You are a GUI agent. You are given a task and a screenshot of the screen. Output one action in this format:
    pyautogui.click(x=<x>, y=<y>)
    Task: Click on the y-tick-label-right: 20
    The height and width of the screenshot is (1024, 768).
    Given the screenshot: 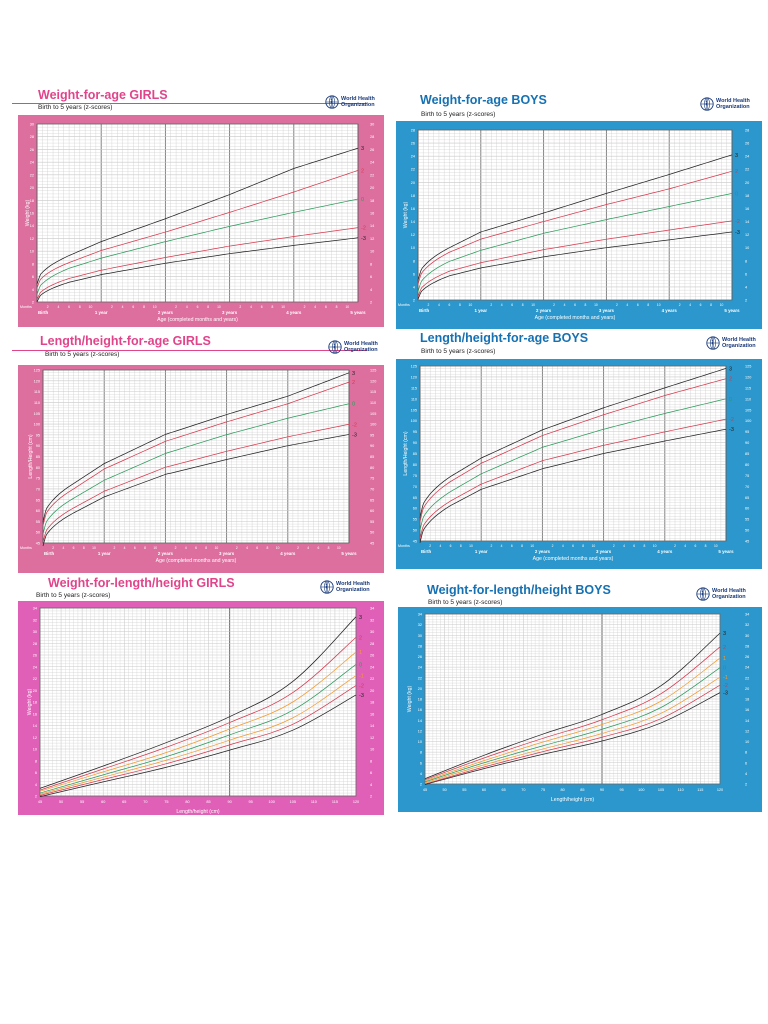 What is the action you would take?
    pyautogui.click(x=372, y=188)
    